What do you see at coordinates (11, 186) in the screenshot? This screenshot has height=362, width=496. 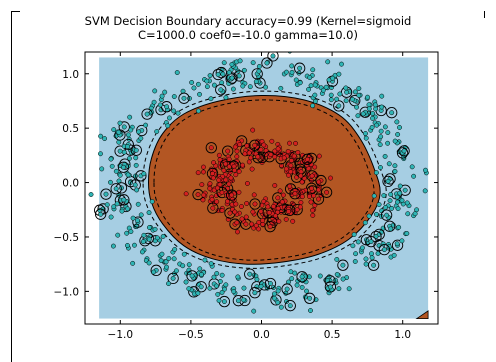 I see `frame-left-edge` at bounding box center [11, 186].